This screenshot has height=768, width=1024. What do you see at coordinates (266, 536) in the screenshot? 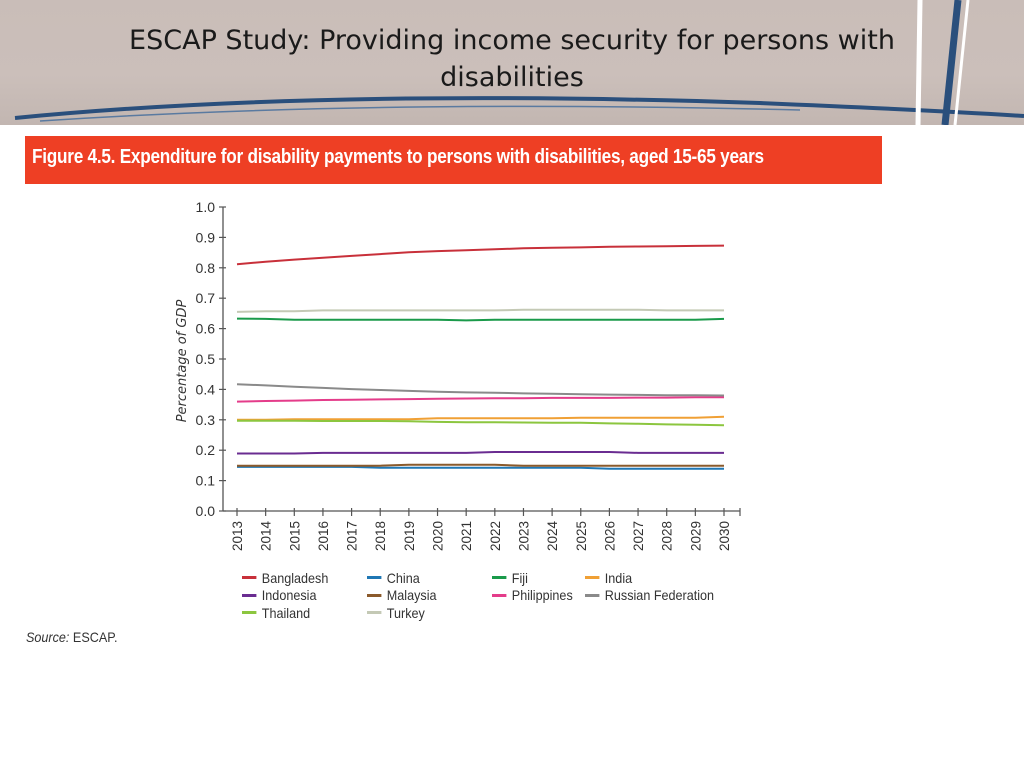
I see `x-tick-label: 2014` at bounding box center [266, 536].